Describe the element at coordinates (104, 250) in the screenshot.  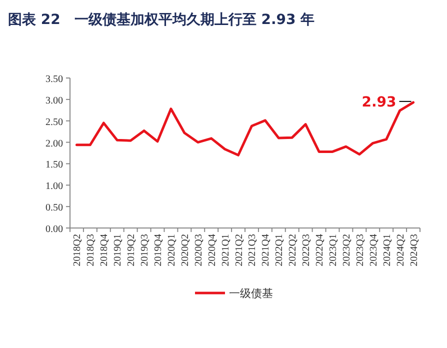
I see `x-tick-label: 2018Q4` at that location.